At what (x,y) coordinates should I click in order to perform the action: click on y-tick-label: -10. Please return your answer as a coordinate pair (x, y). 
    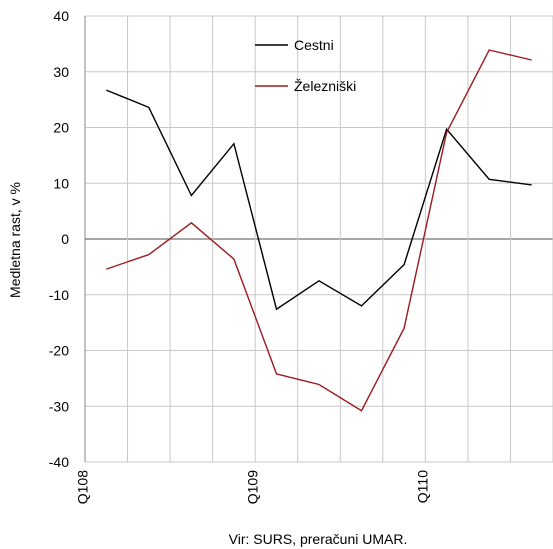
    Looking at the image, I should click on (59, 295).